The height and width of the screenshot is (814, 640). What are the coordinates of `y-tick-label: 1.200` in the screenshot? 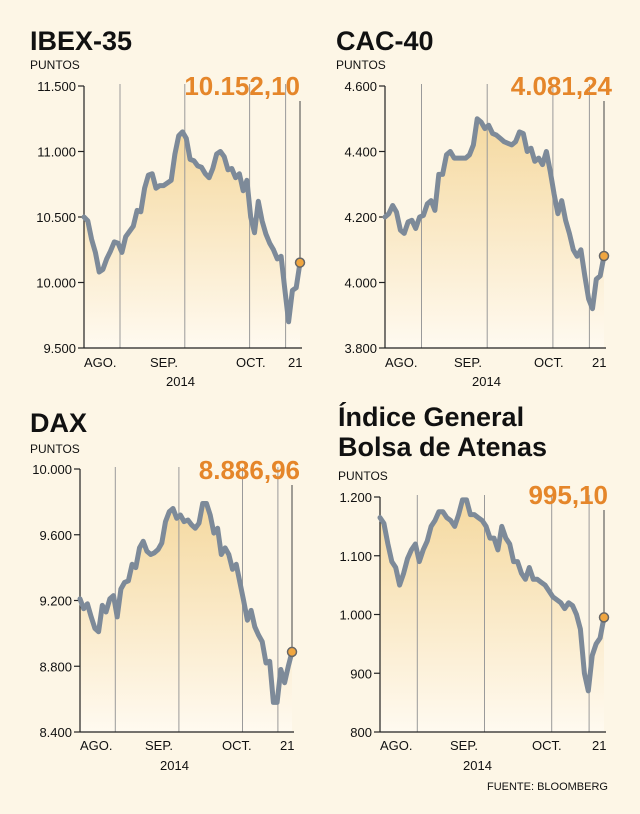 It's located at (355, 497).